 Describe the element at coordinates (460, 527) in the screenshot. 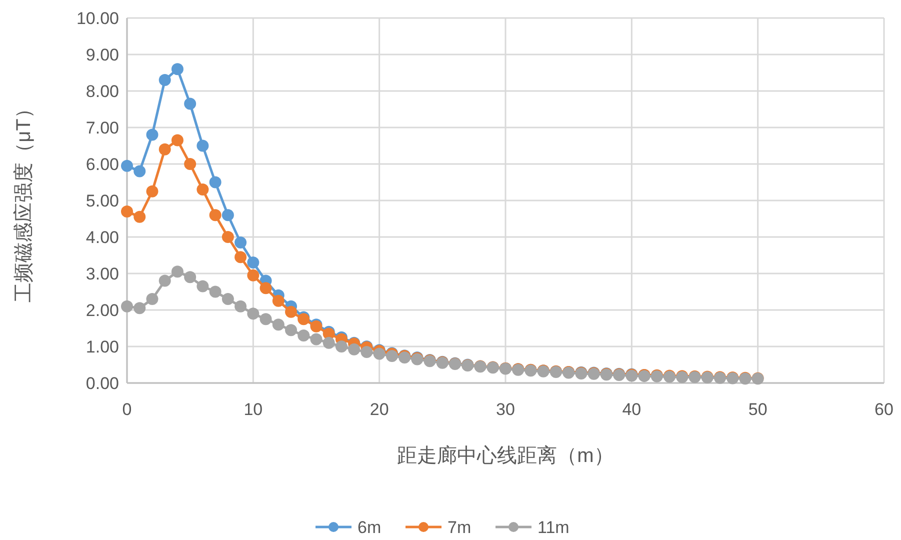

I see `legend-label: 7m` at that location.